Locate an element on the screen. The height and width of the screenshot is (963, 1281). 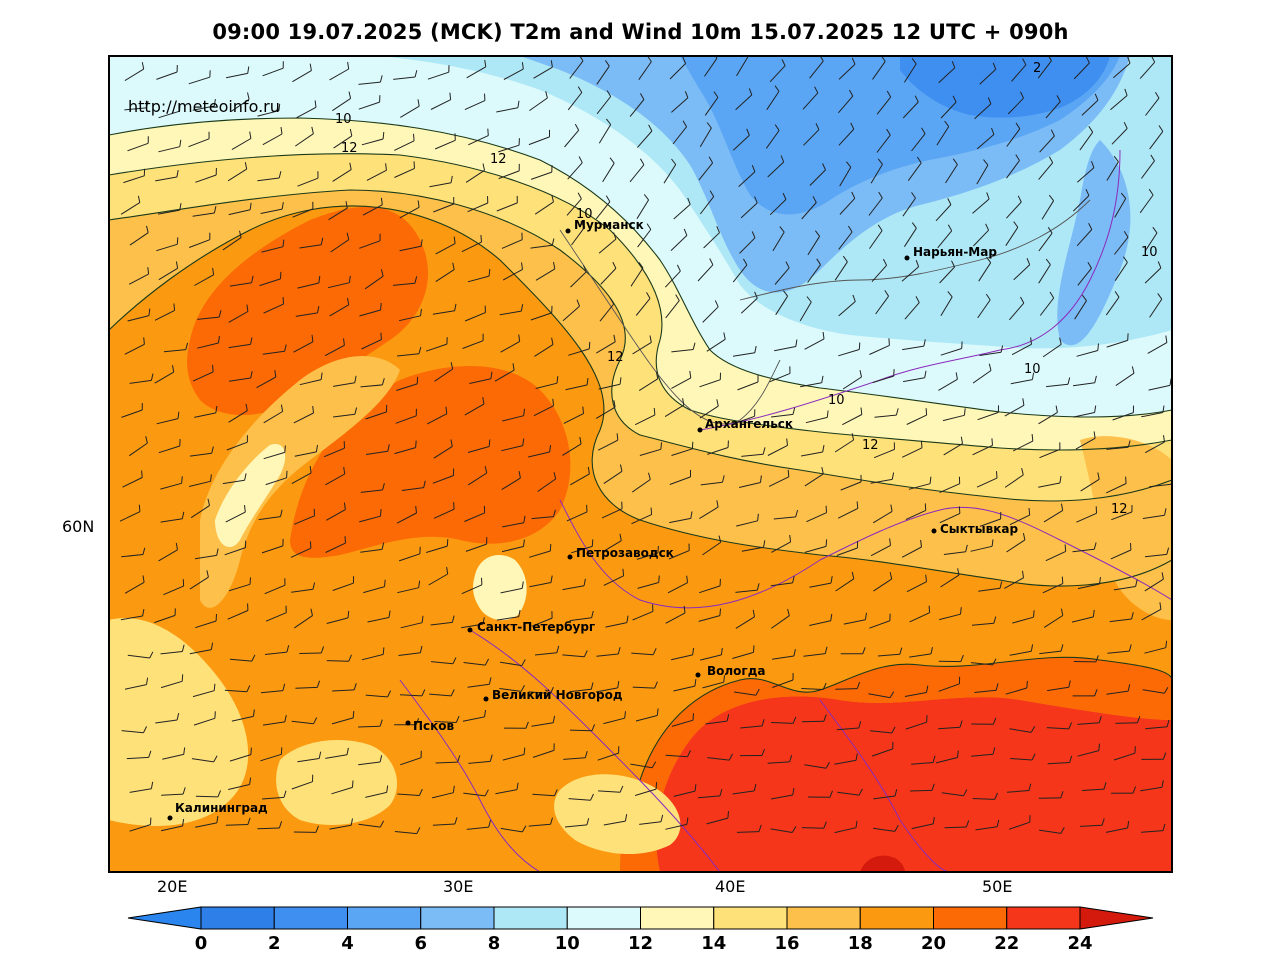
city-kaliningrad: Калининград is located at coordinates (218, 811).